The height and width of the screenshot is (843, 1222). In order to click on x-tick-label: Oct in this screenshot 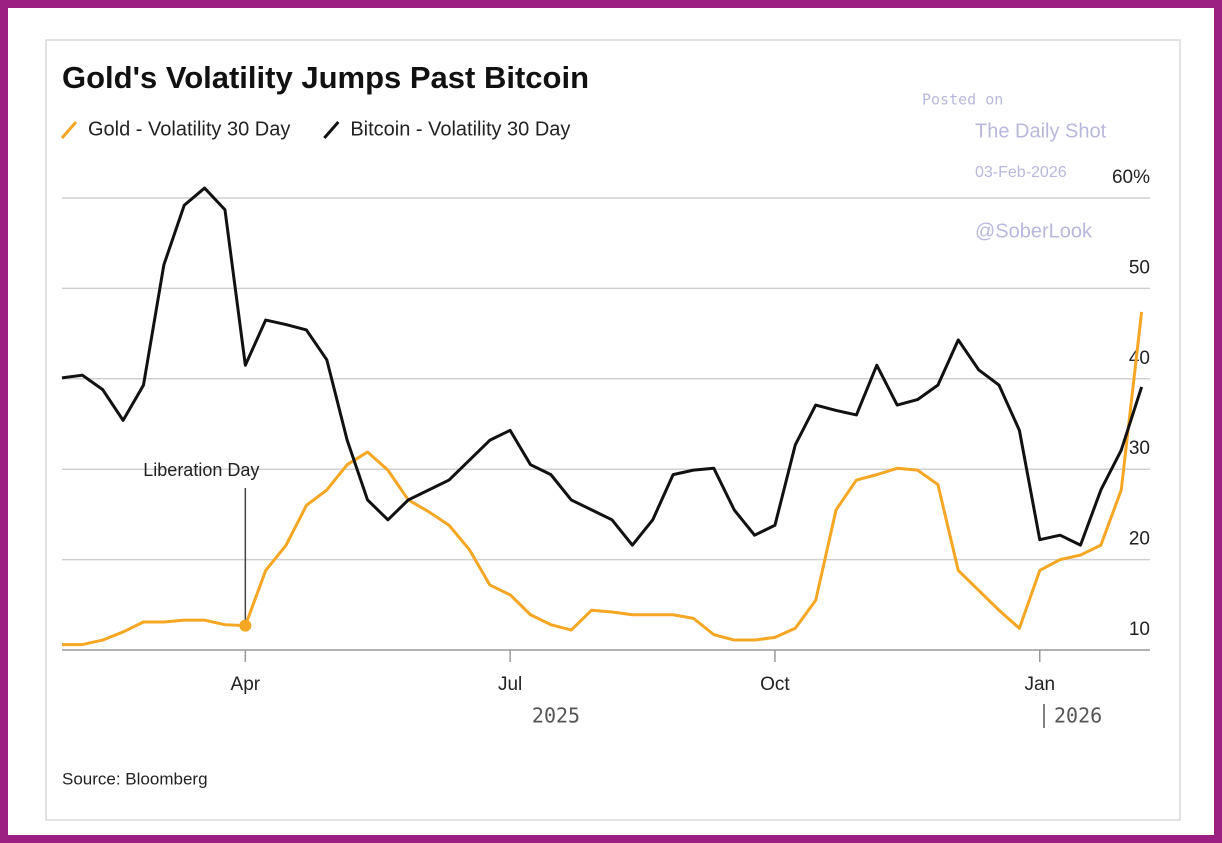, I will do `click(775, 684)`.